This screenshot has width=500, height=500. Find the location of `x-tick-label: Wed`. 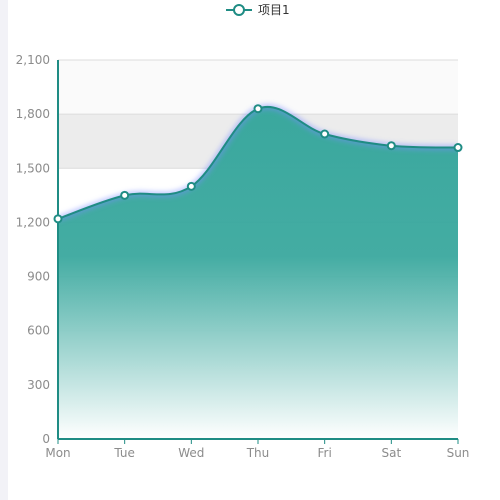

x-tick-label: Wed is located at coordinates (191, 453).